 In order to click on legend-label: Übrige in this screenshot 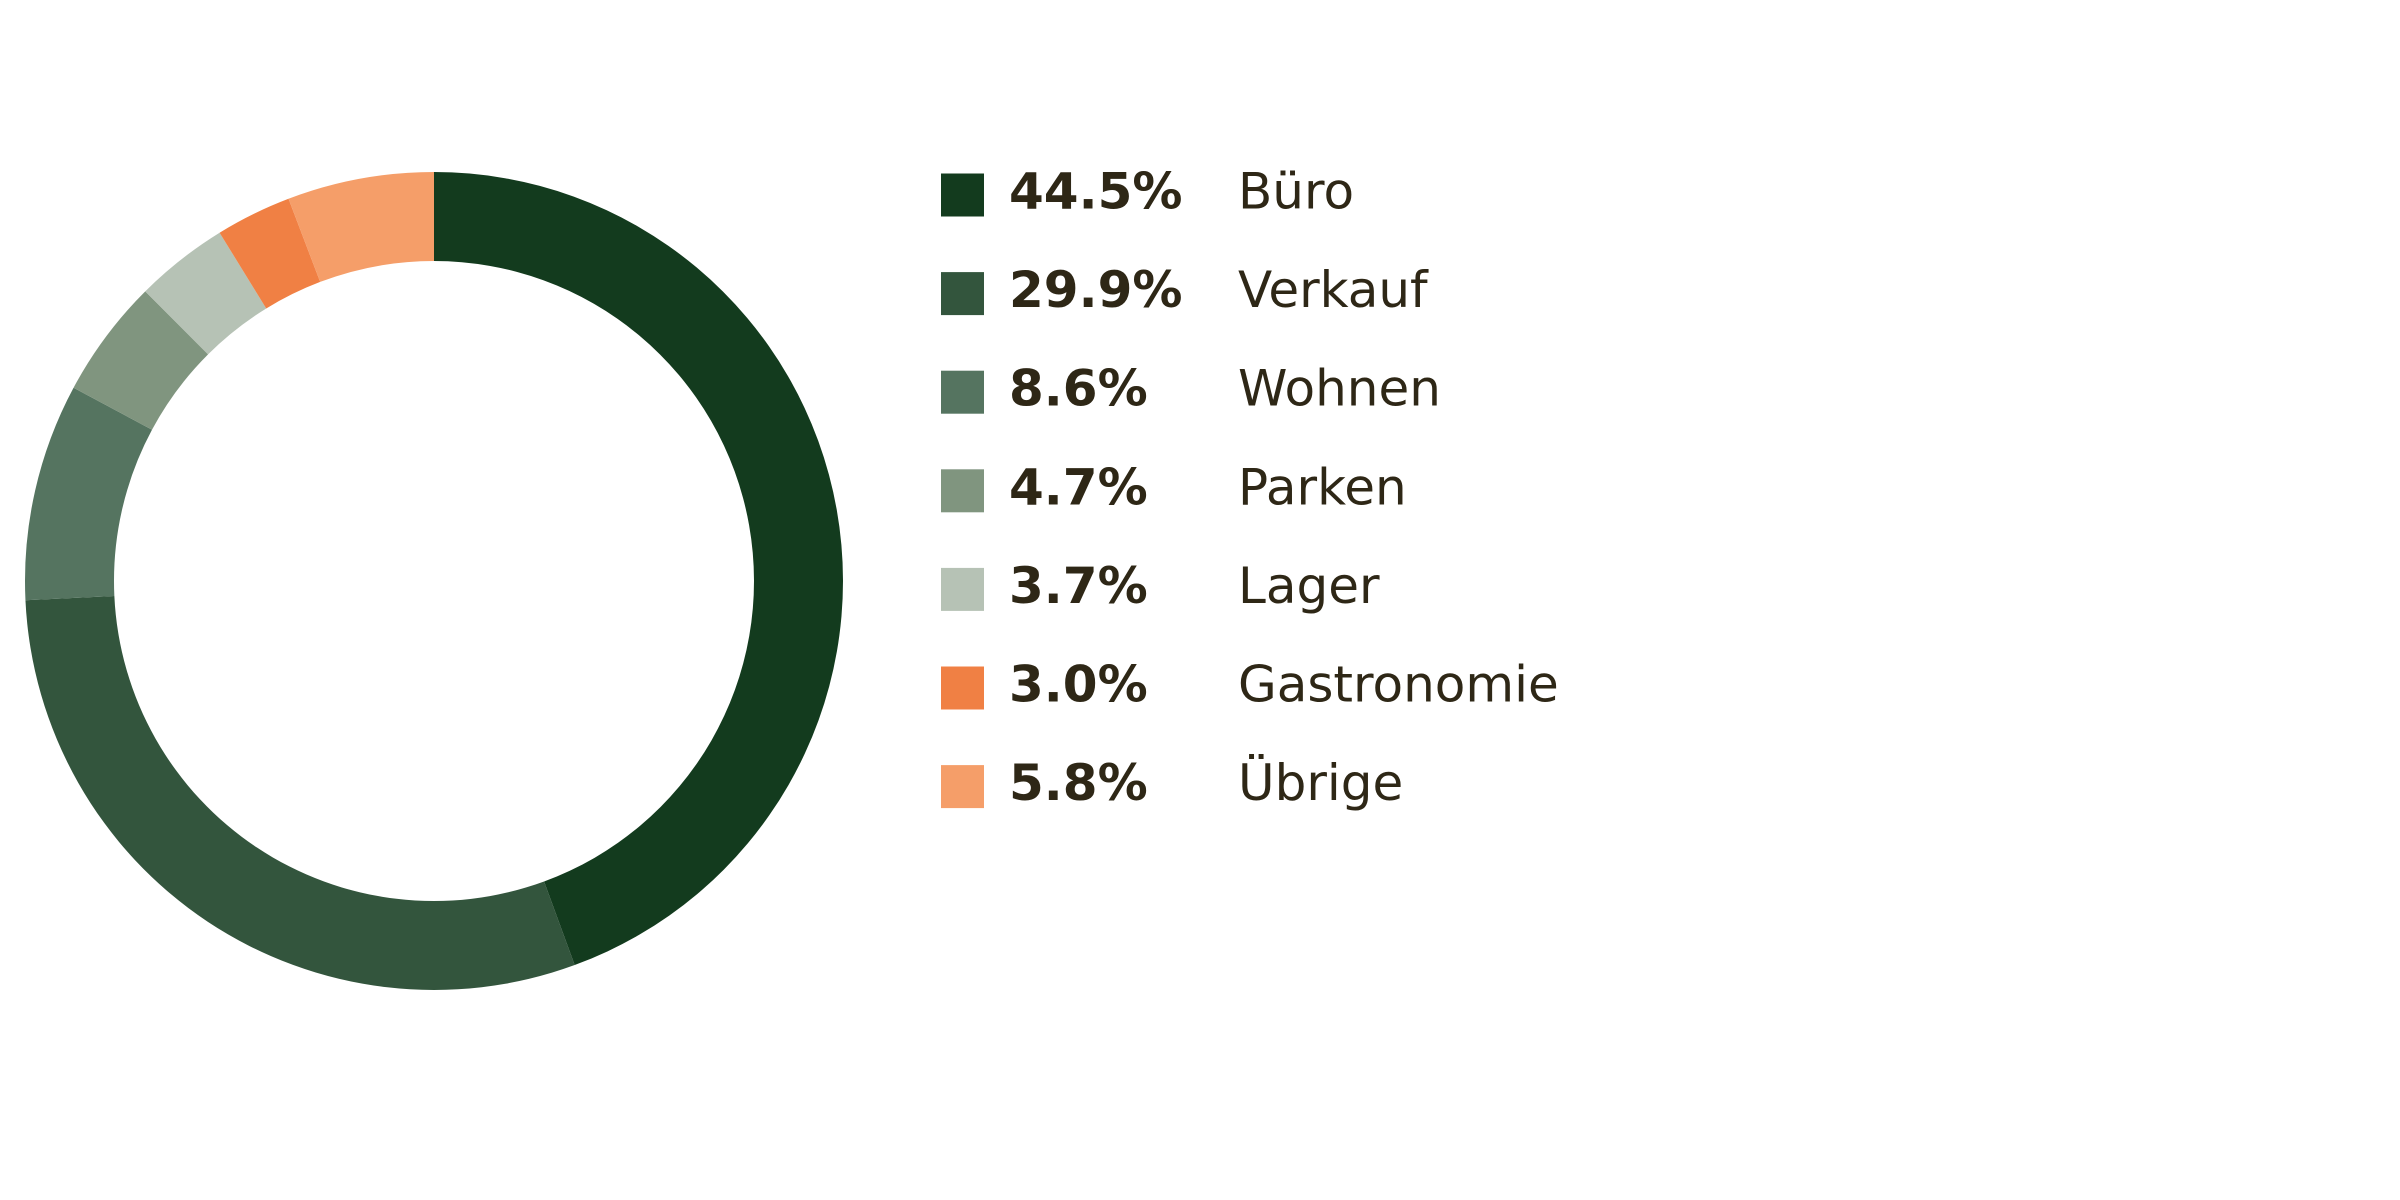, I will do `click(1320, 783)`.